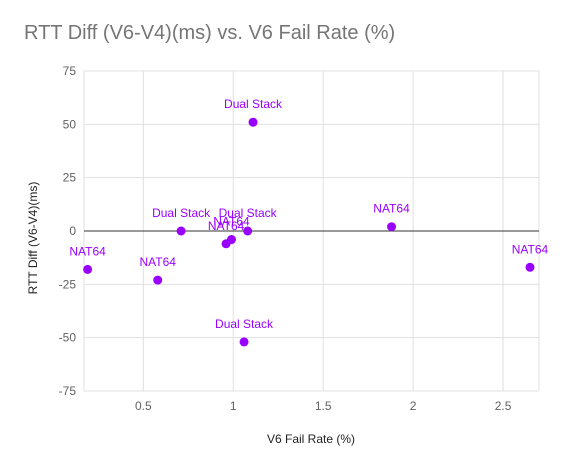 The width and height of the screenshot is (563, 469). What do you see at coordinates (68, 338) in the screenshot?
I see `y-tick-label: -50` at bounding box center [68, 338].